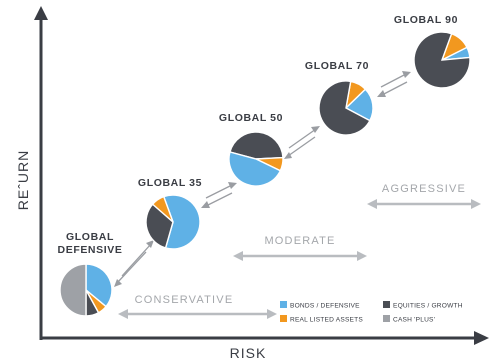 The width and height of the screenshot is (494, 363). I want to click on arrow-defensive-to-35-up, so click(136, 260).